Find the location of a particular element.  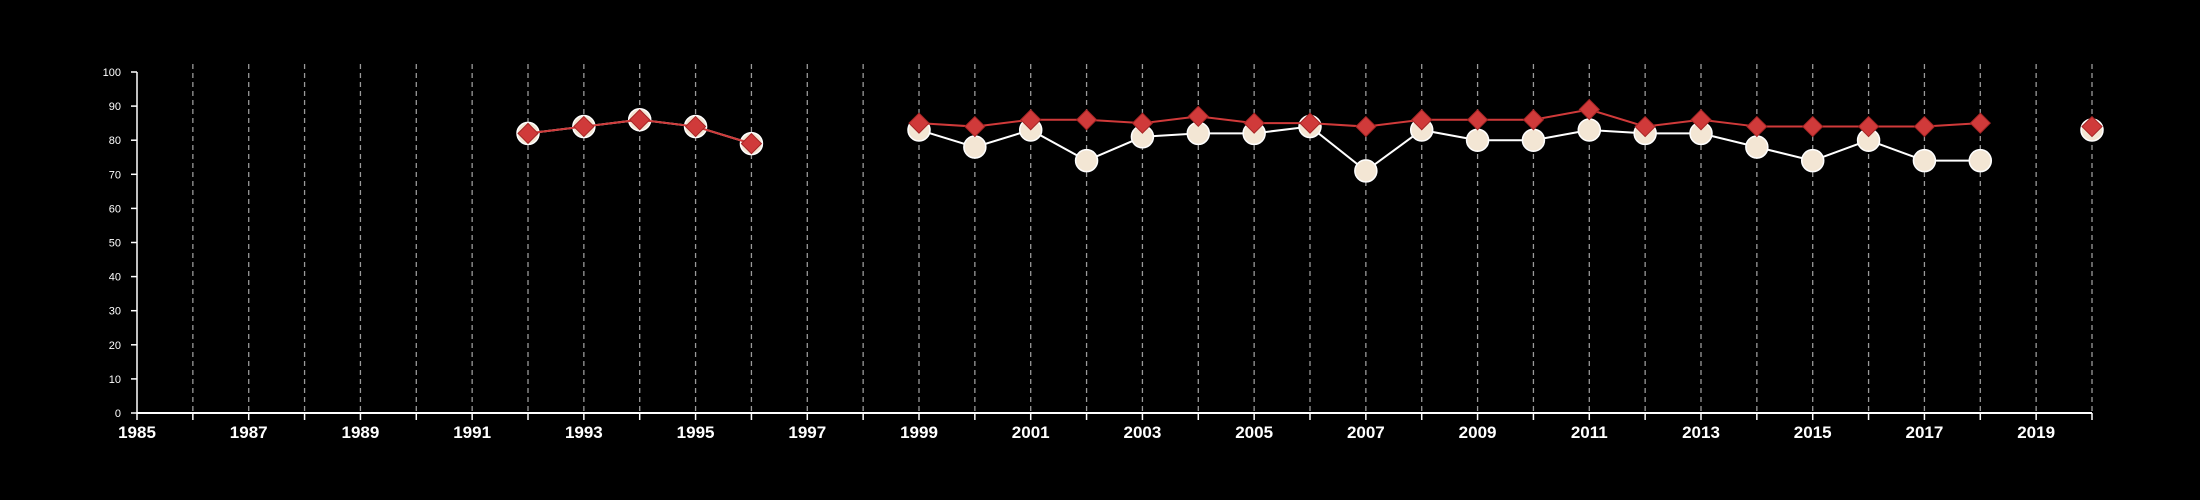

x-tick-label: 2005 is located at coordinates (1254, 432).